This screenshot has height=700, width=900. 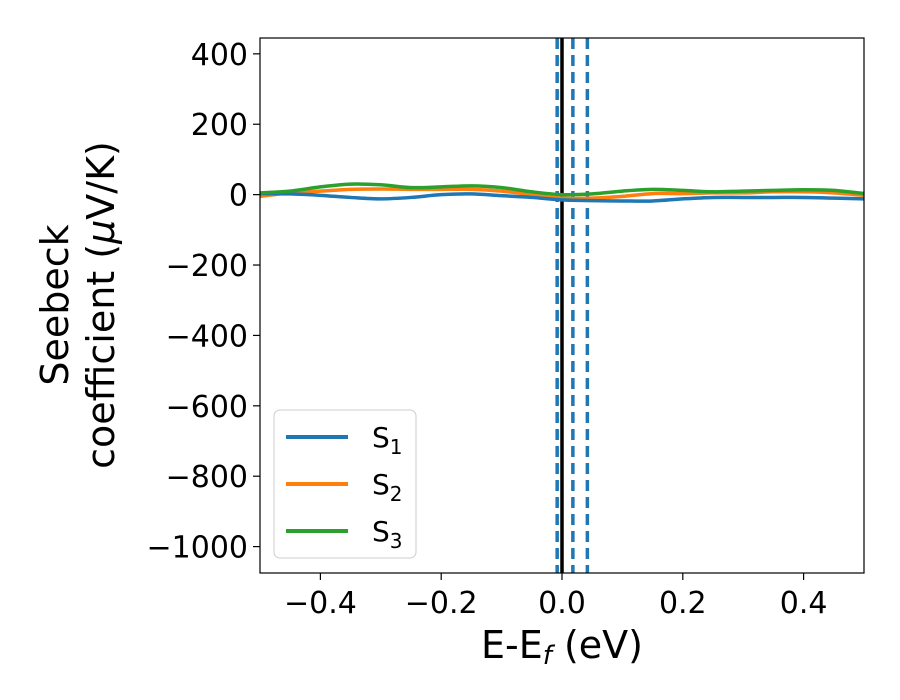 I want to click on y-tick-label: 0, so click(x=238, y=196).